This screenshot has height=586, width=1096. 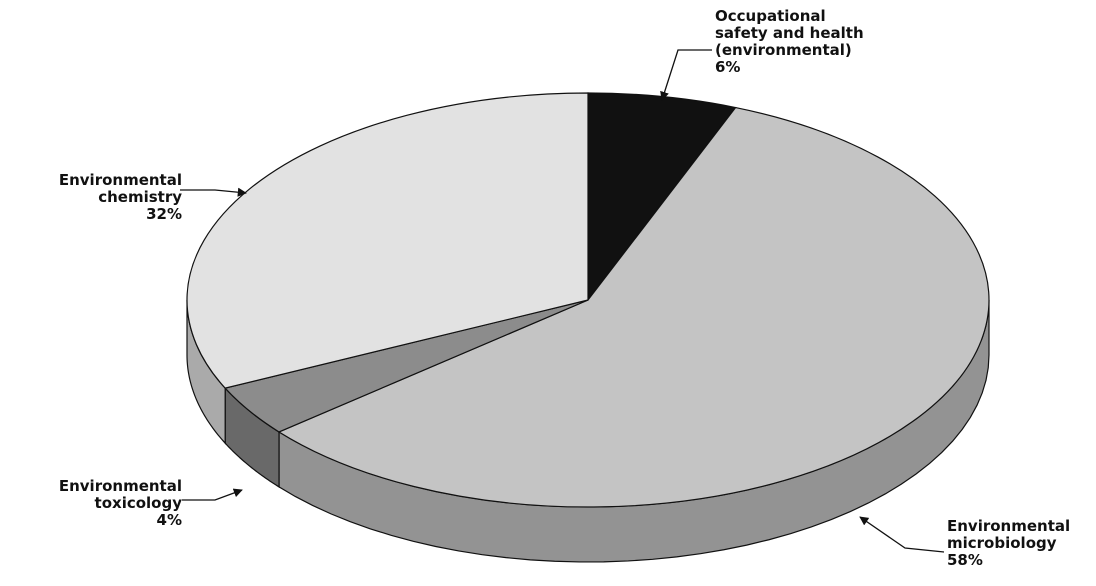 I want to click on slice-label: Environmental microbiology 58%, so click(x=1008, y=543).